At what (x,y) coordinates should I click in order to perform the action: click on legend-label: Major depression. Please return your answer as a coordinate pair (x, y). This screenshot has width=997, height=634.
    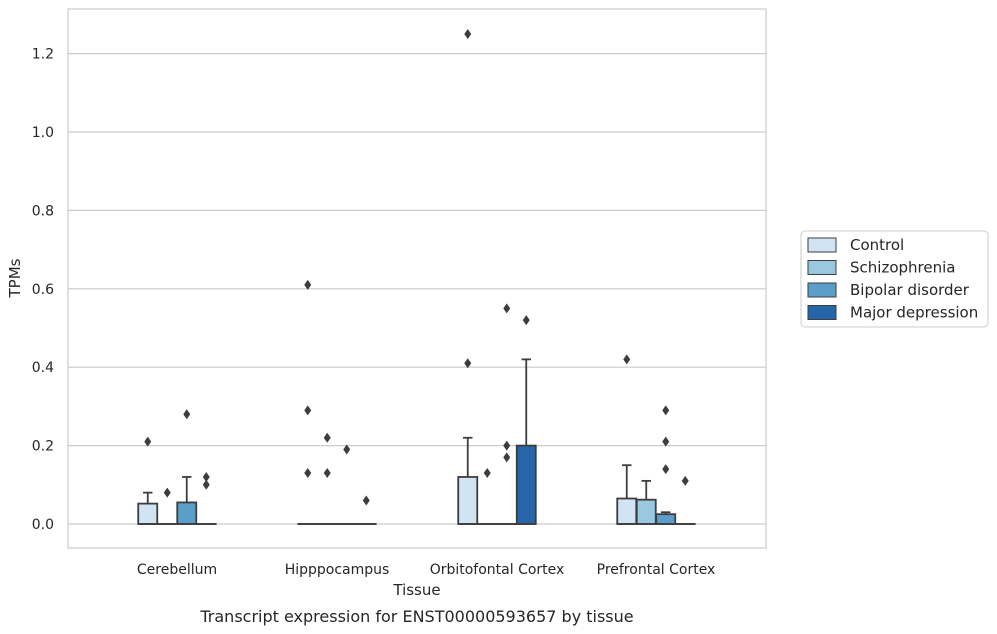
    Looking at the image, I should click on (914, 313).